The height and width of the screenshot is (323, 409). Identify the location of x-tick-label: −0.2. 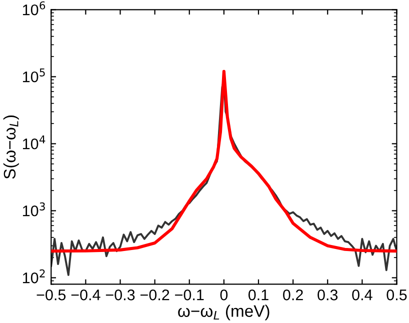
(155, 295).